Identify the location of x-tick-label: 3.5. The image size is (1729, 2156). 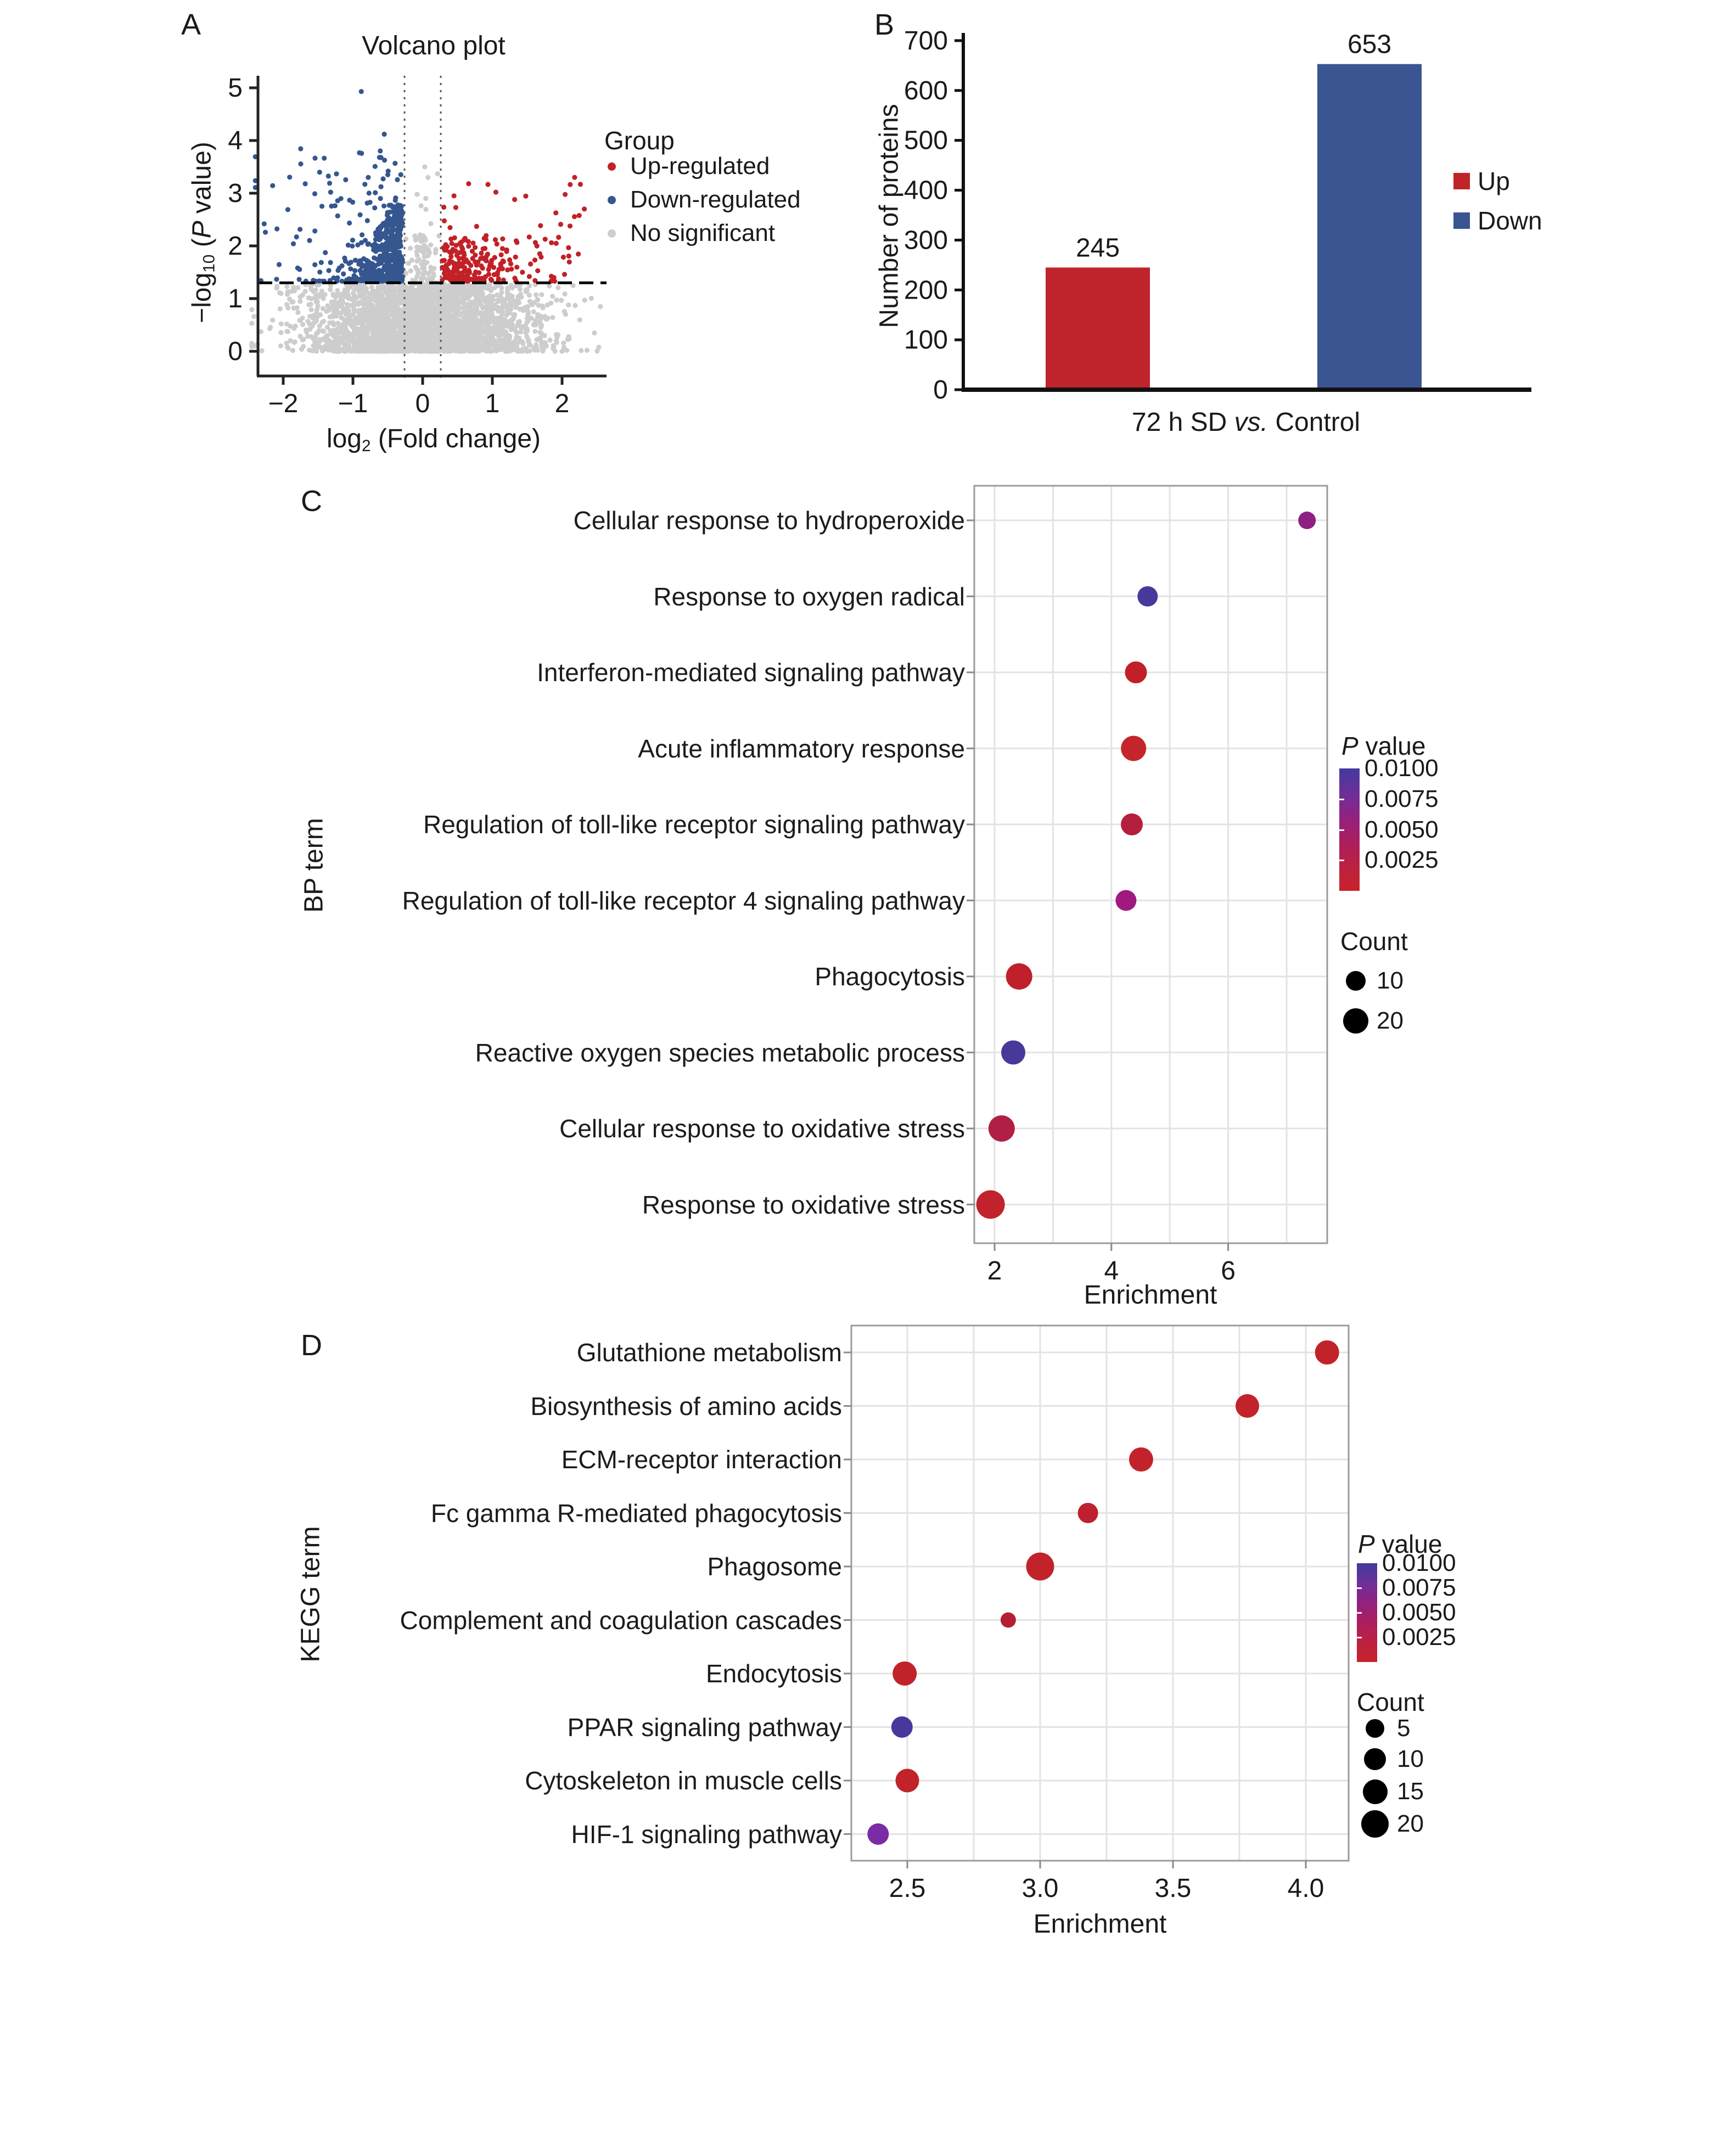
(1173, 1888).